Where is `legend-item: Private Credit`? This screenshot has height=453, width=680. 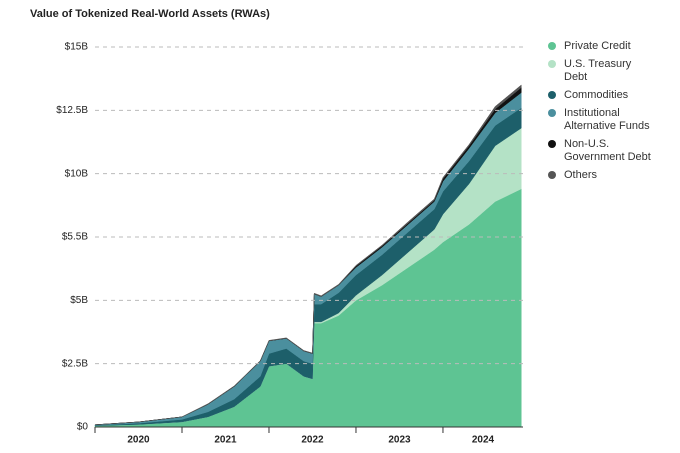 legend-item: Private Credit is located at coordinates (612, 46).